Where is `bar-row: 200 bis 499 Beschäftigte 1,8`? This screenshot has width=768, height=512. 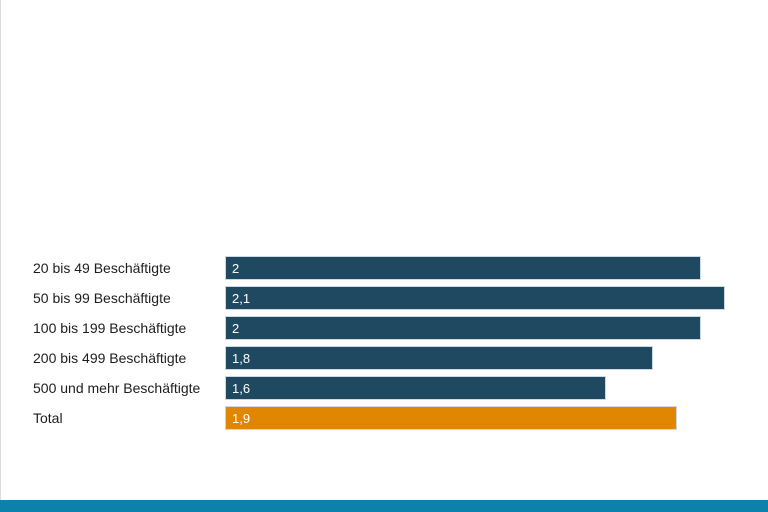
bar-row: 200 bis 499 Beschäftigte 1,8 is located at coordinates (384, 358).